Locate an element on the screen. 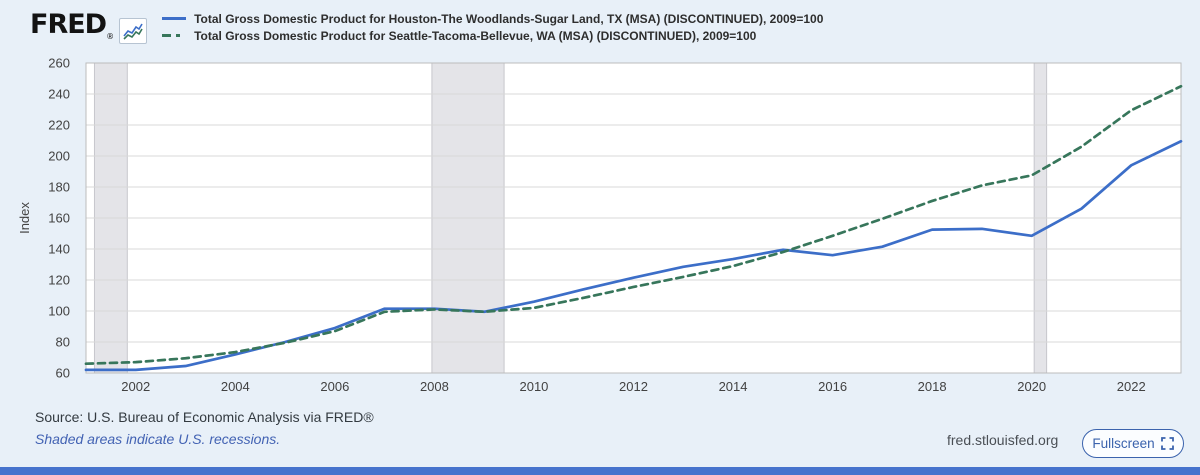  y-axis-title: Index is located at coordinates (24, 218).